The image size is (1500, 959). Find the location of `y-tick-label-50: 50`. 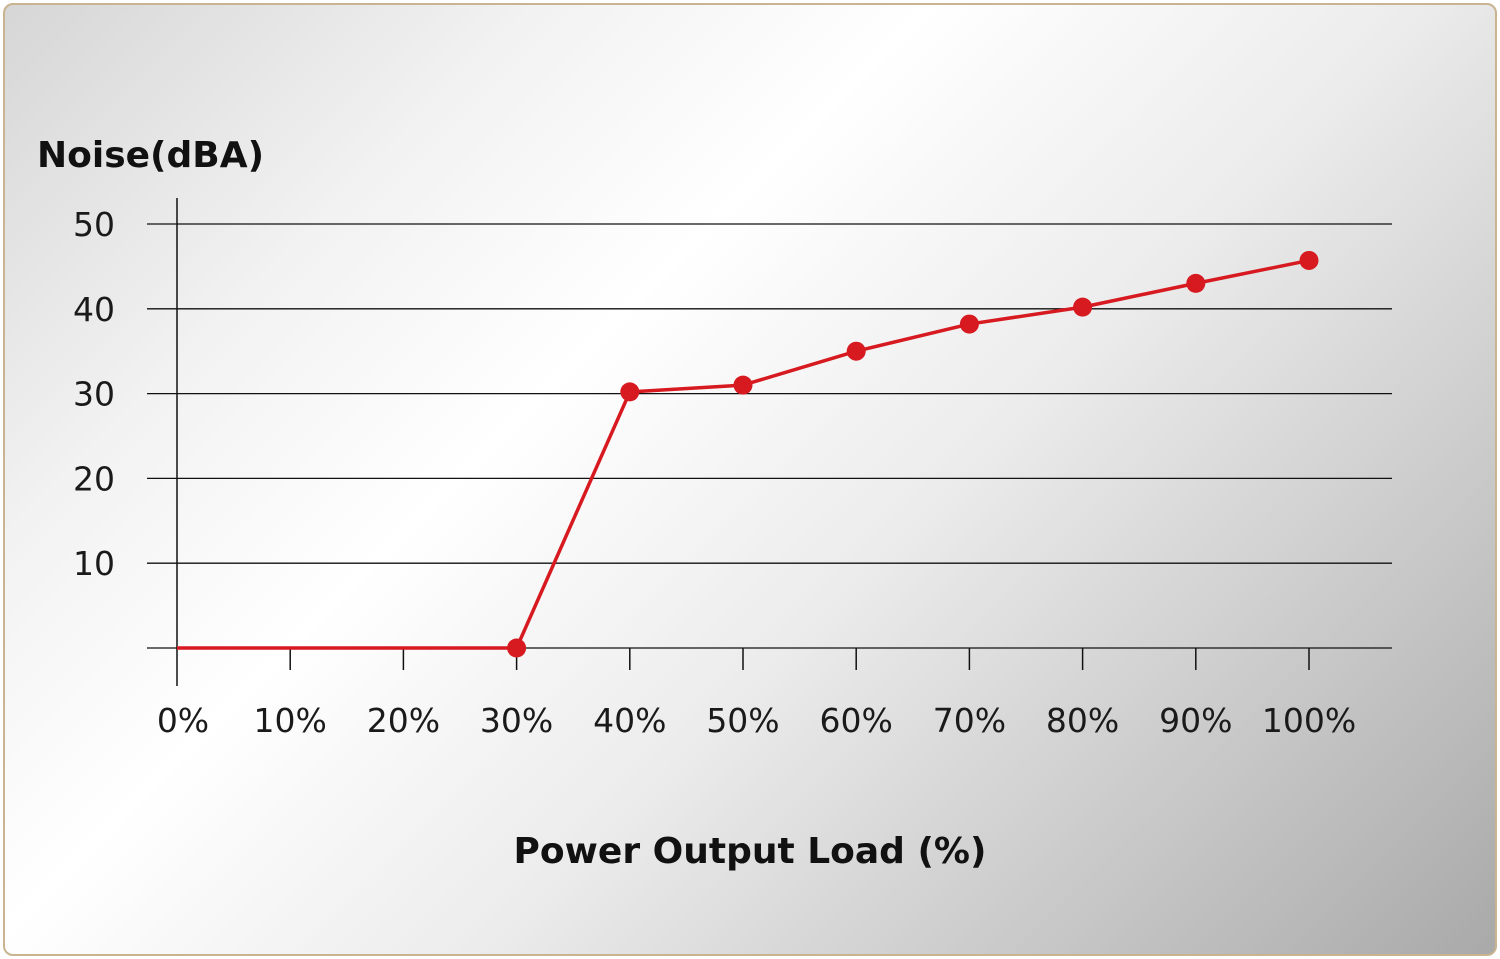

y-tick-label-50: 50 is located at coordinates (94, 224).